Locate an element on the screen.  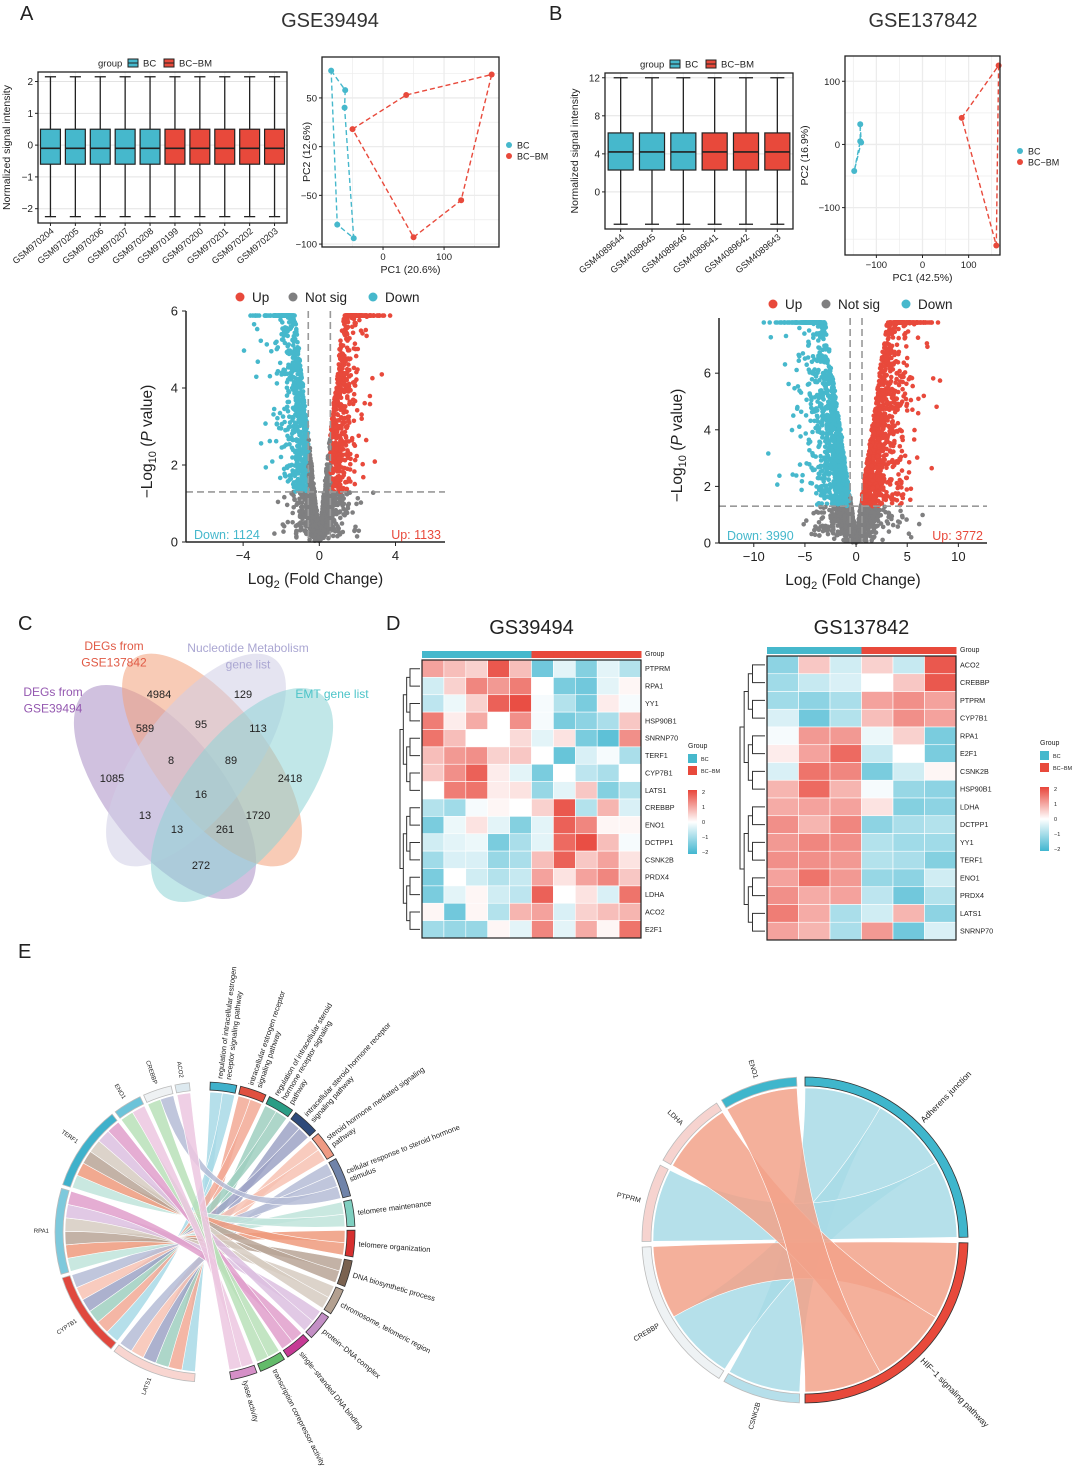
box-GSM970204 is located at coordinates (50, 147).